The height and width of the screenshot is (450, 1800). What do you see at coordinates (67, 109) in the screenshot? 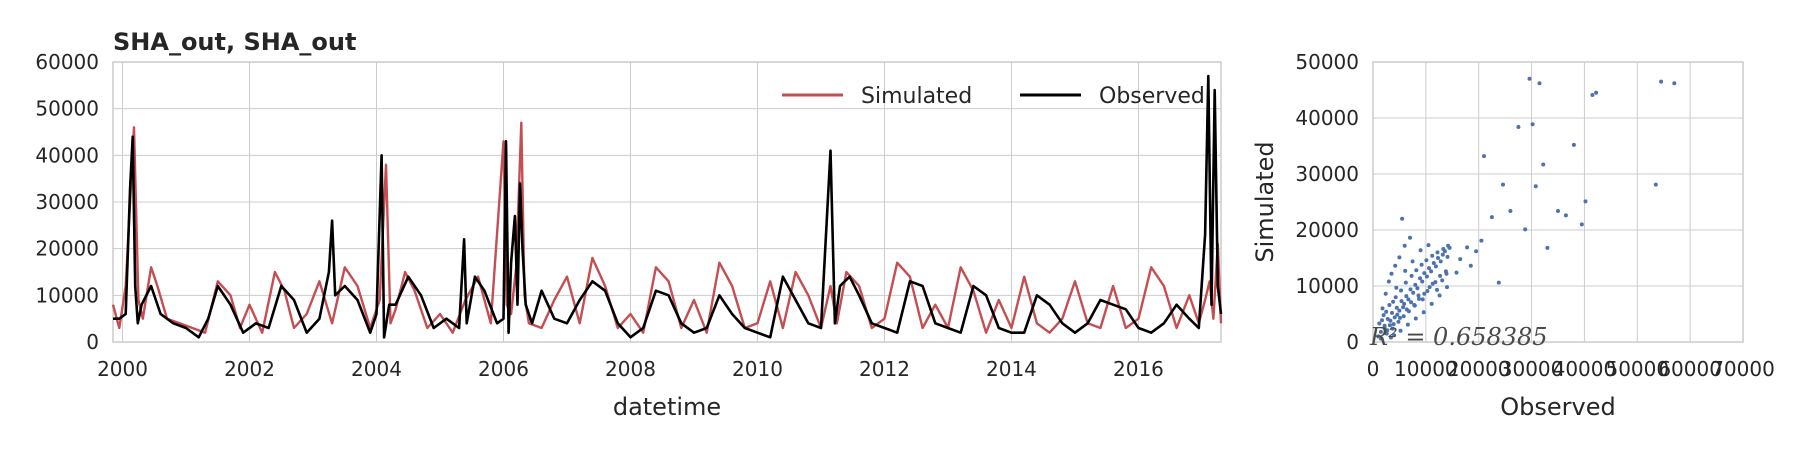
I see `timeseries-y-tick-label: 50000` at bounding box center [67, 109].